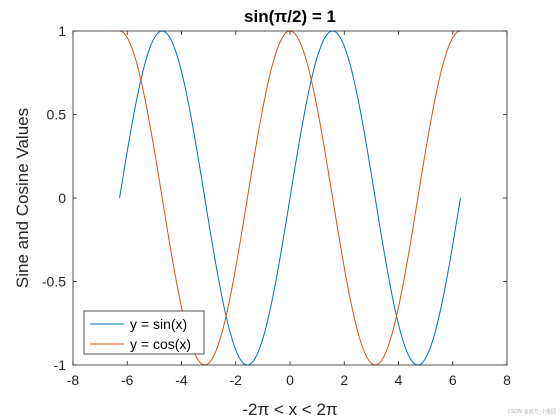 Image resolution: width=560 pixels, height=420 pixels. I want to click on x-tick-label: -2, so click(236, 380).